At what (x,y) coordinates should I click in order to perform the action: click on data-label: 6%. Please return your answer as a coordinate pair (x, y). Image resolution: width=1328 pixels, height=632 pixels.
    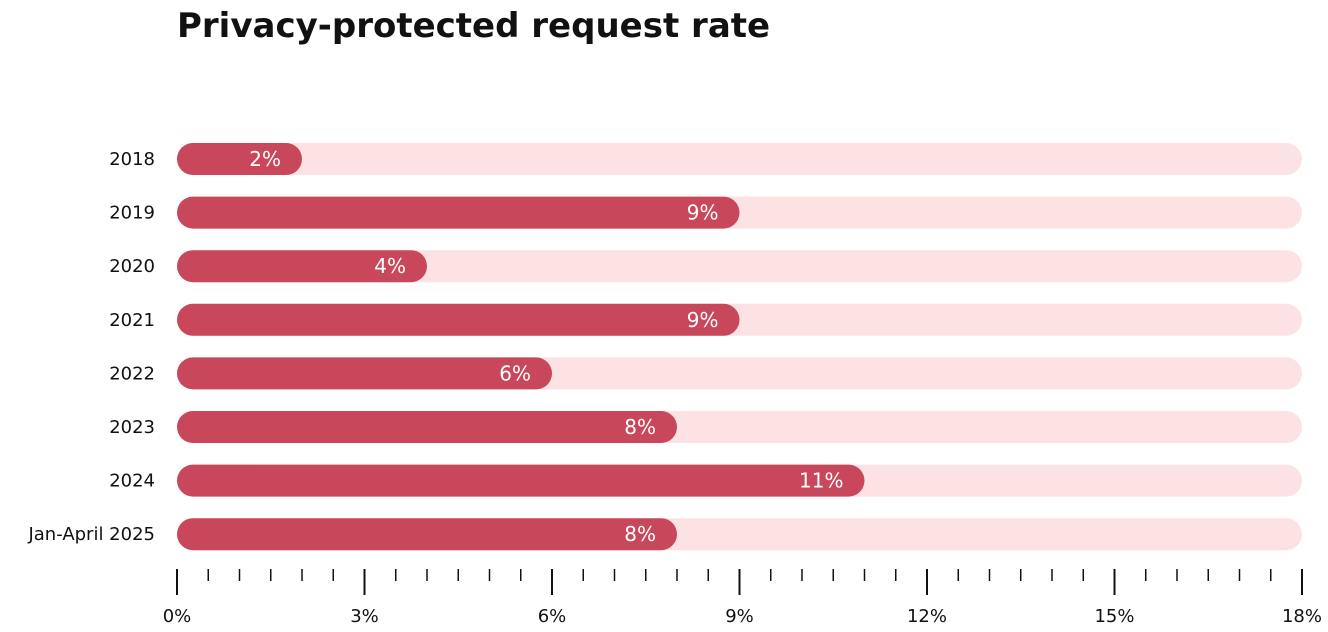
    Looking at the image, I should click on (515, 373).